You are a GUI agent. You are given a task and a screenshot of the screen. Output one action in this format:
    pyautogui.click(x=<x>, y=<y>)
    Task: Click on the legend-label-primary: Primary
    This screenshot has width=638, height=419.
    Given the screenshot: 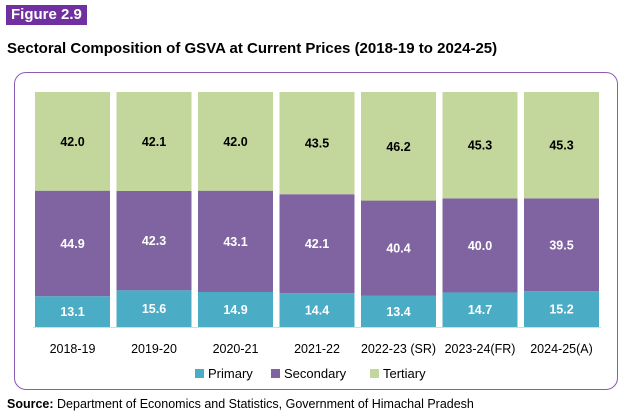 What is the action you would take?
    pyautogui.click(x=230, y=373)
    